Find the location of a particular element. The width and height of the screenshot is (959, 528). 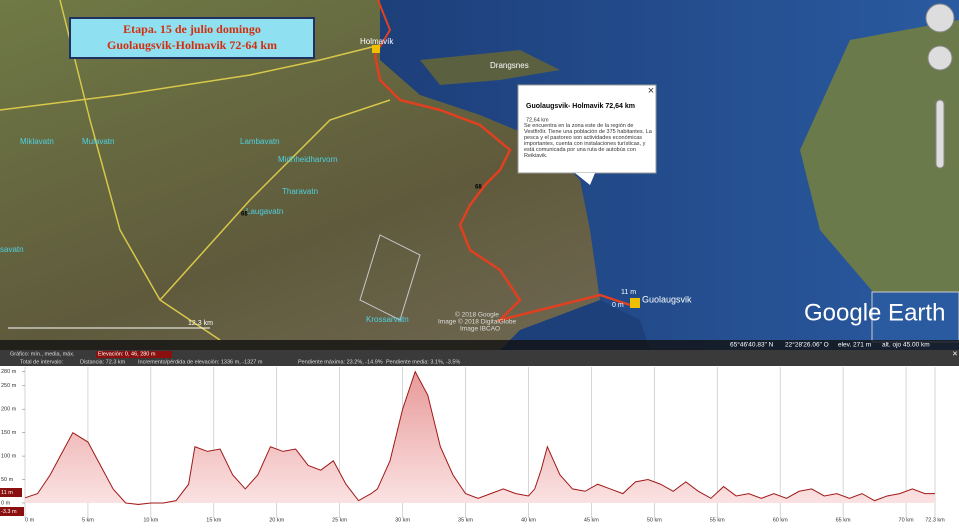

pin-label: 0 m is located at coordinates (618, 305).